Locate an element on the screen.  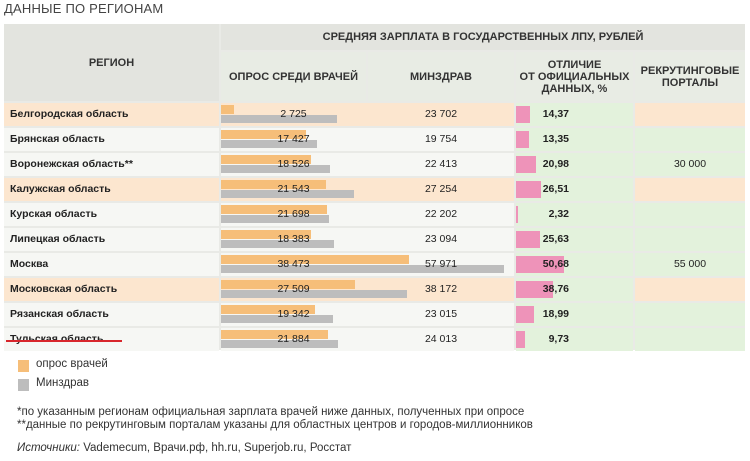
minzdrav-value: 24 013 is located at coordinates (441, 339).